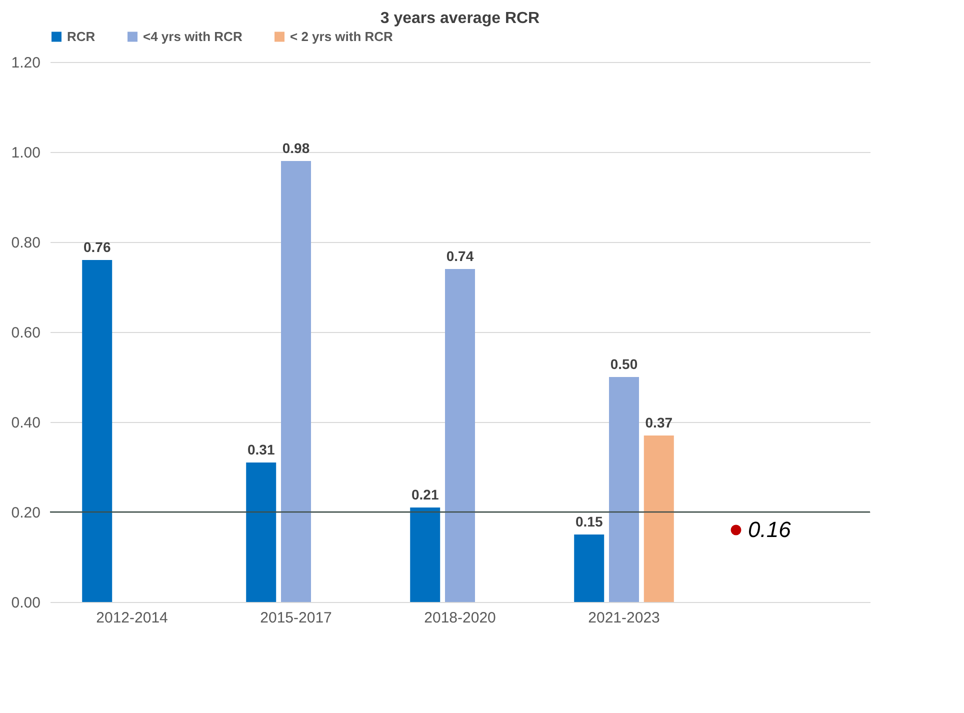 The width and height of the screenshot is (964, 713). What do you see at coordinates (296, 618) in the screenshot?
I see `x-tick-label: 2015-2017` at bounding box center [296, 618].